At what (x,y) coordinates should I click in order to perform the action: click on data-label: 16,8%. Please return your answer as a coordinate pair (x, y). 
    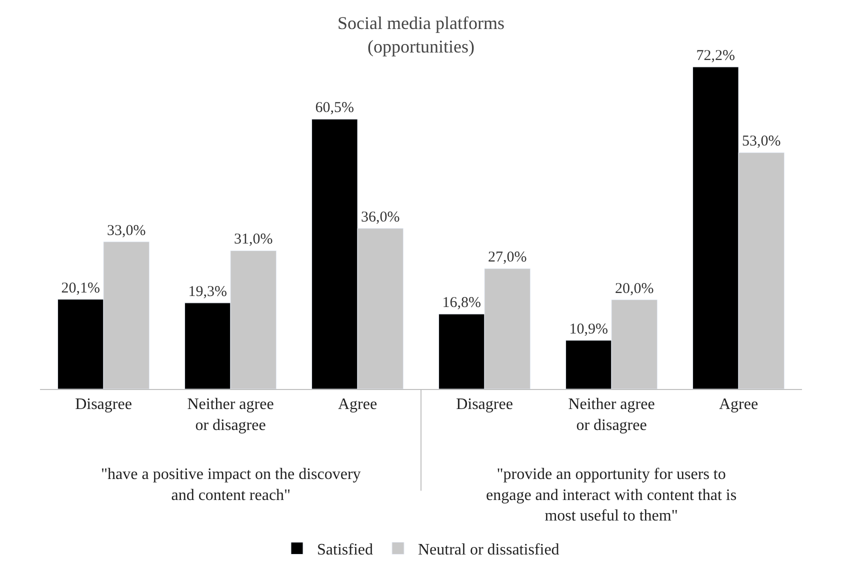
    Looking at the image, I should click on (462, 303).